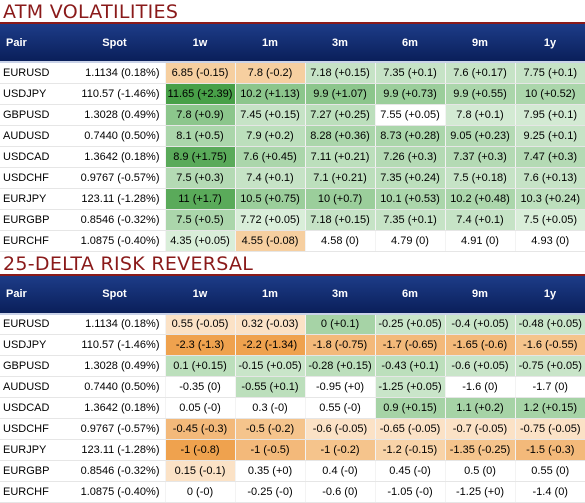 This screenshot has width=585, height=503. What do you see at coordinates (200, 471) in the screenshot?
I see `tenor-value: 0.15 (-0.1)` at bounding box center [200, 471].